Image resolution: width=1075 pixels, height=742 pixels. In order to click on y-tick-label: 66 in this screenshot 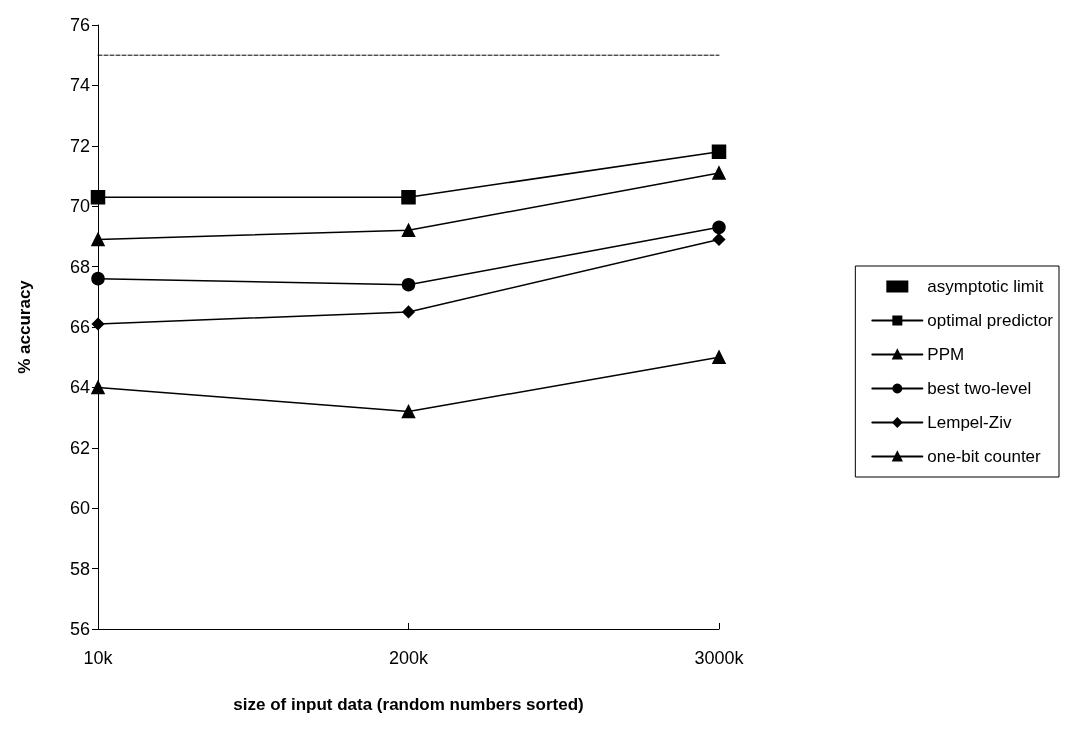, I will do `click(79, 327)`.